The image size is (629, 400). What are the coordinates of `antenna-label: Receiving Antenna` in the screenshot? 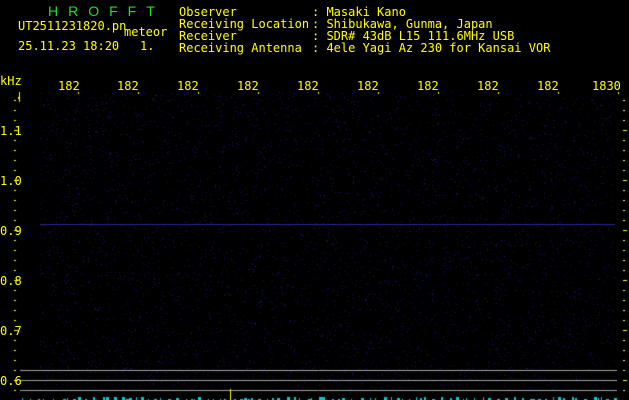 It's located at (240, 48).